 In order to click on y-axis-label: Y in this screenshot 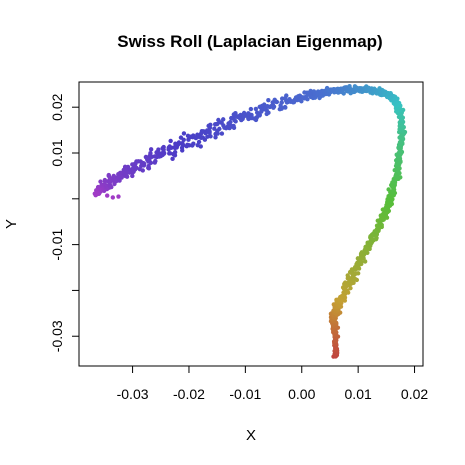, I will do `click(11, 224)`.